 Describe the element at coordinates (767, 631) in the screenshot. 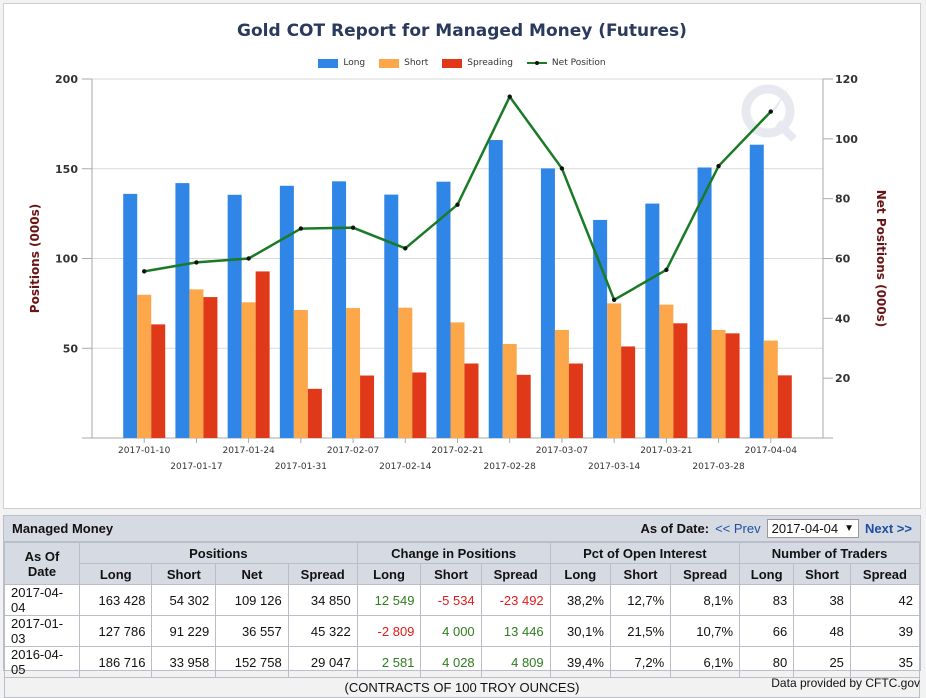

I see `cell-tr-long: 66` at that location.